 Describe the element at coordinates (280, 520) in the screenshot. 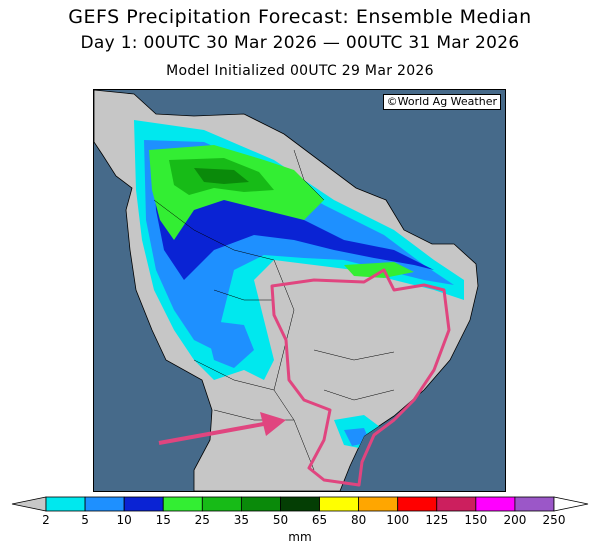

I see `colorbar-tick-label: 50` at that location.